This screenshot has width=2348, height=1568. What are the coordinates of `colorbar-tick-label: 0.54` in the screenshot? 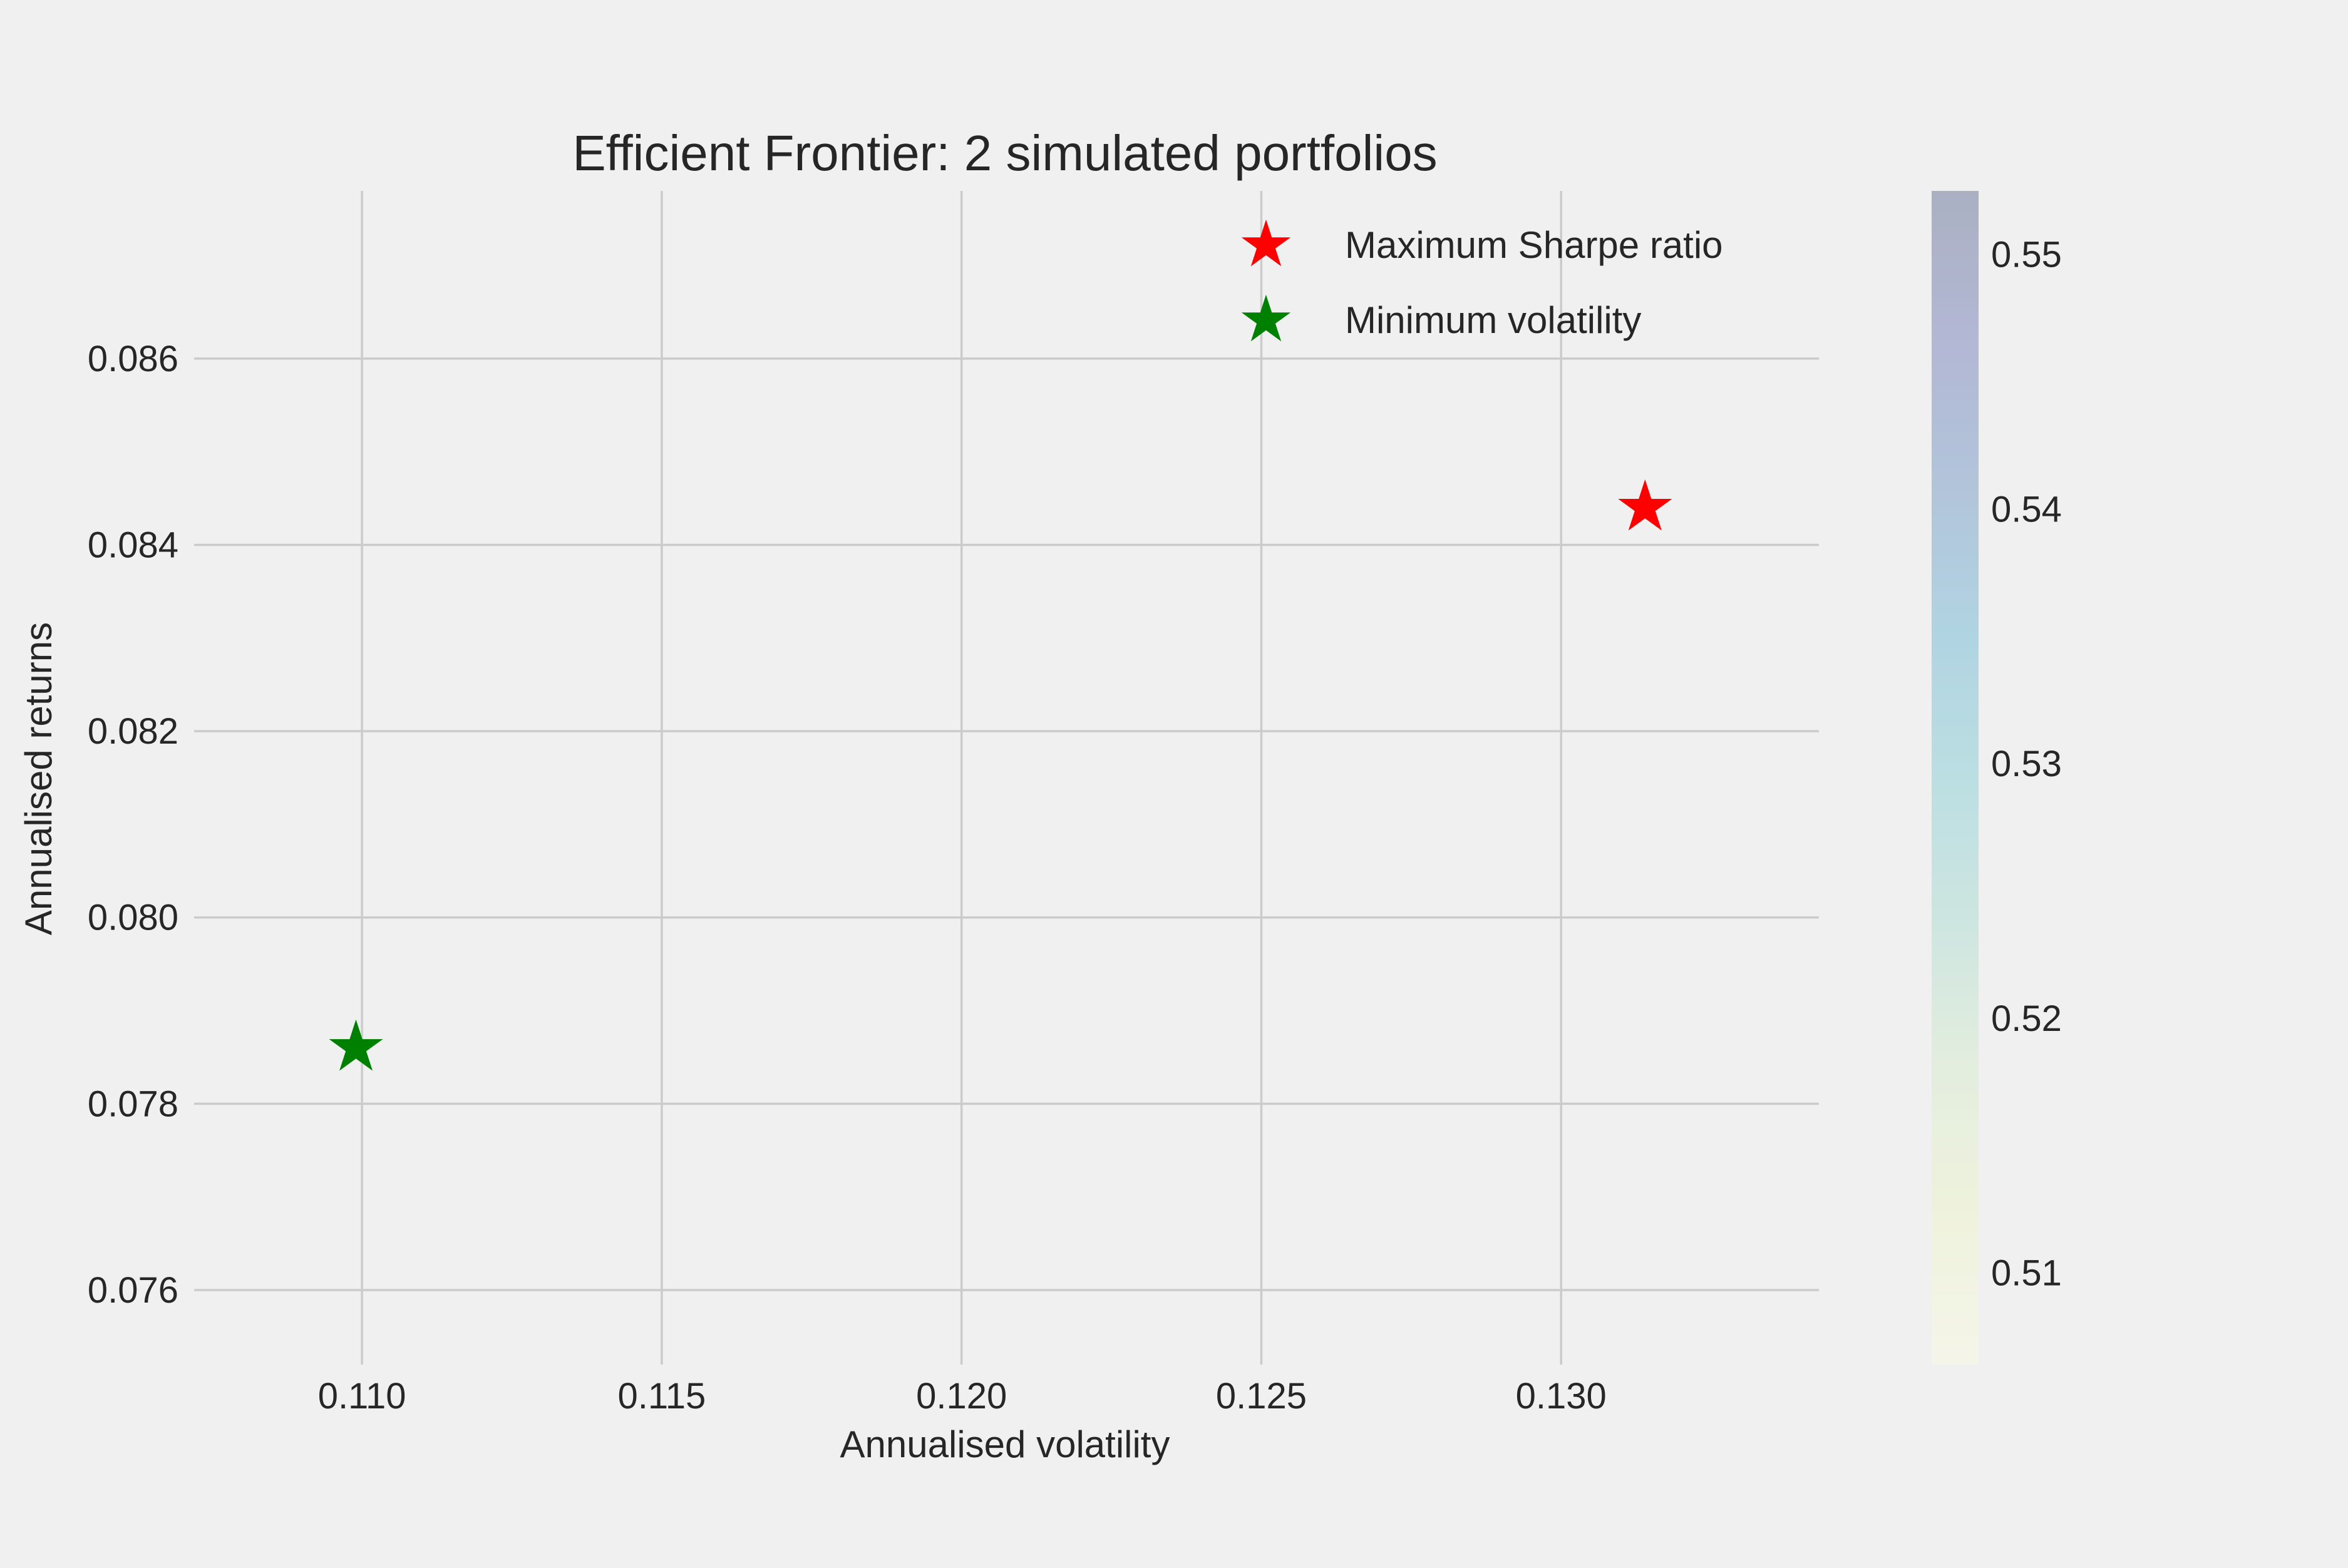 It's located at (2026, 509).